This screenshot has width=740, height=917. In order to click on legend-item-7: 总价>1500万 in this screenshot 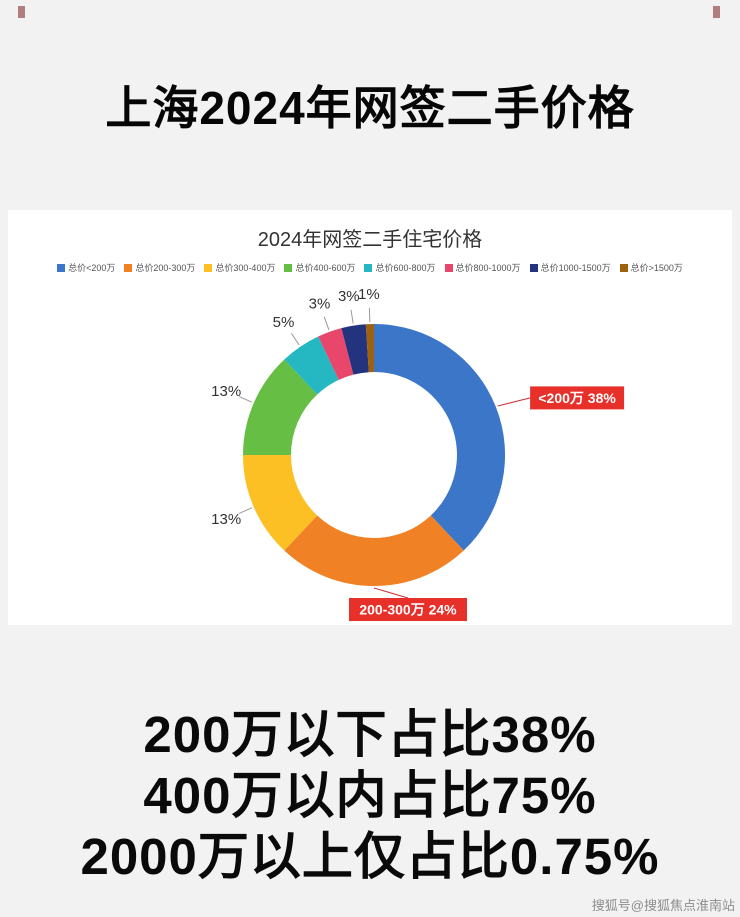, I will do `click(651, 267)`.